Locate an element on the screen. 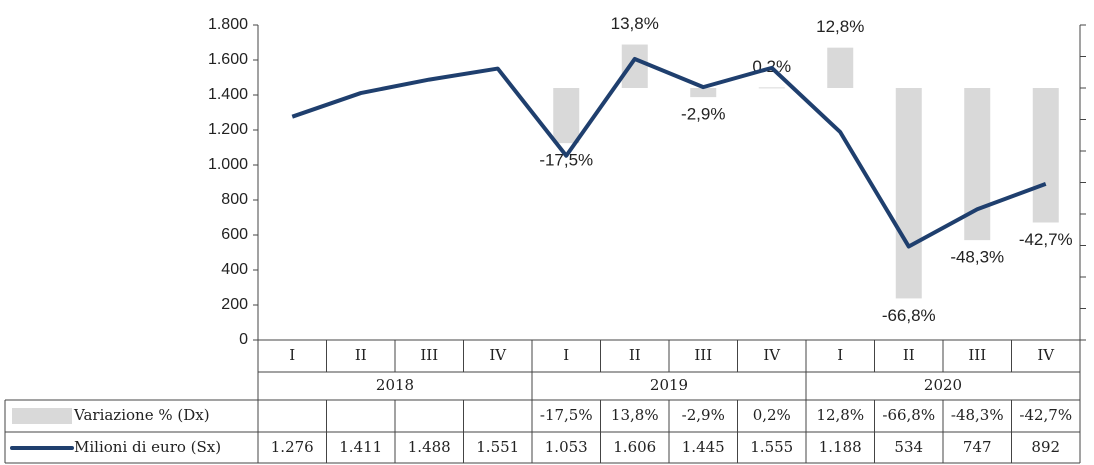 The width and height of the screenshot is (1094, 465). data-label: -42,7% is located at coordinates (1046, 239).